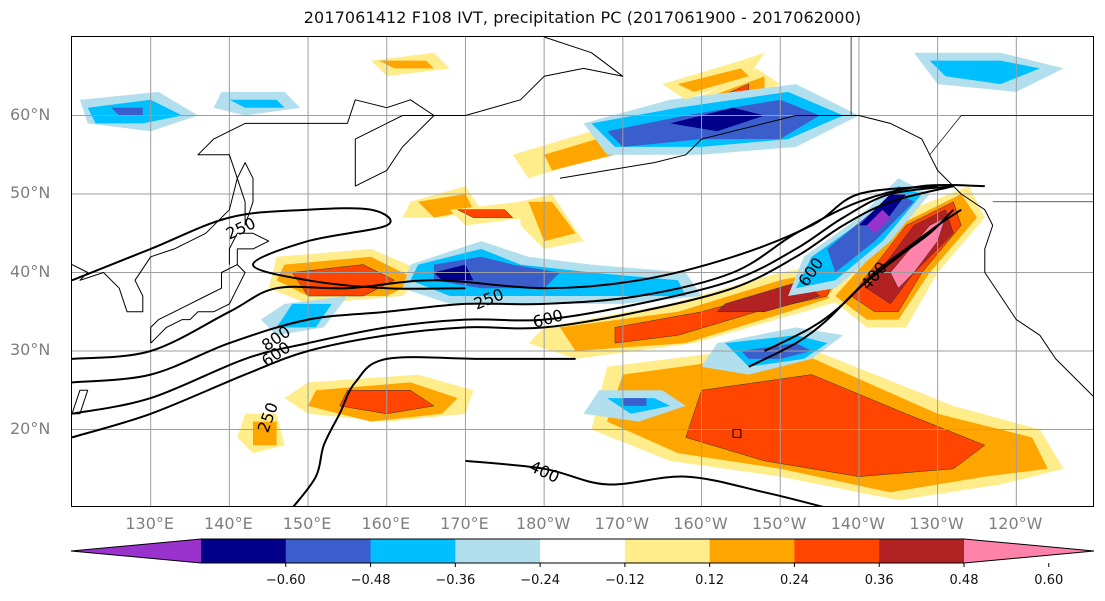 This screenshot has width=1105, height=601. I want to click on colorbar-tick-label: 0.36, so click(879, 580).